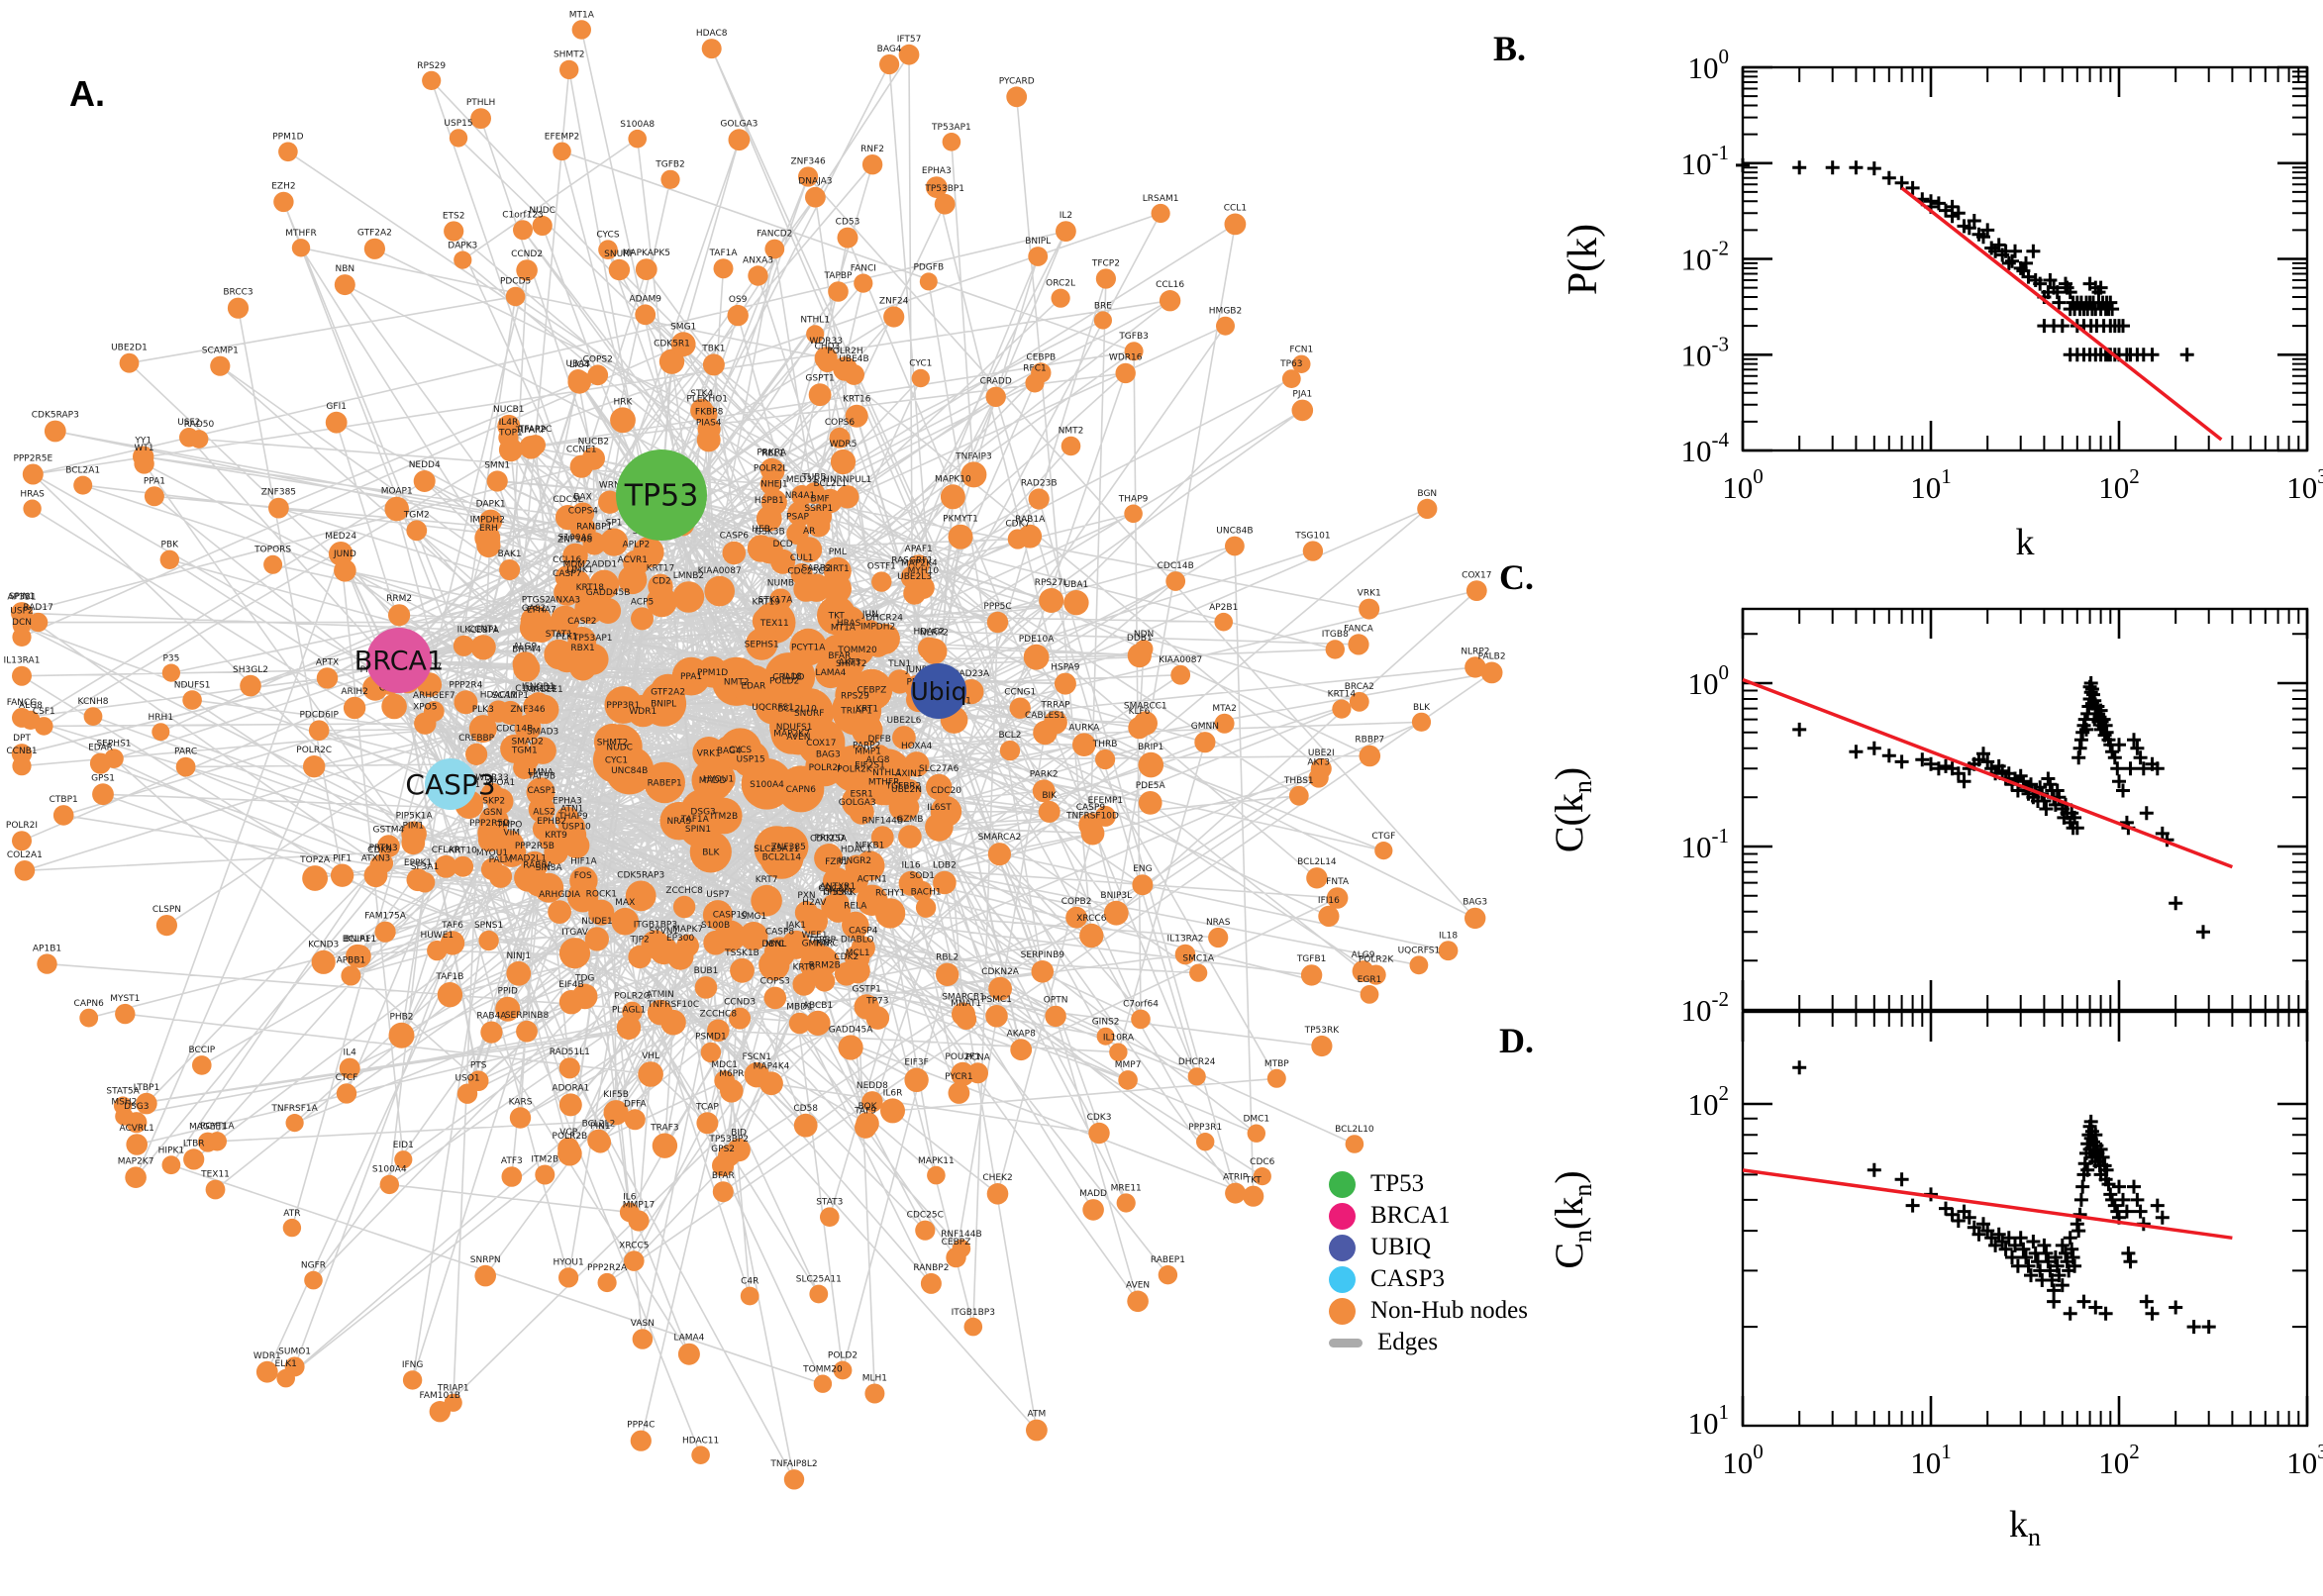  I want to click on node-label: GMNN, so click(1205, 727).